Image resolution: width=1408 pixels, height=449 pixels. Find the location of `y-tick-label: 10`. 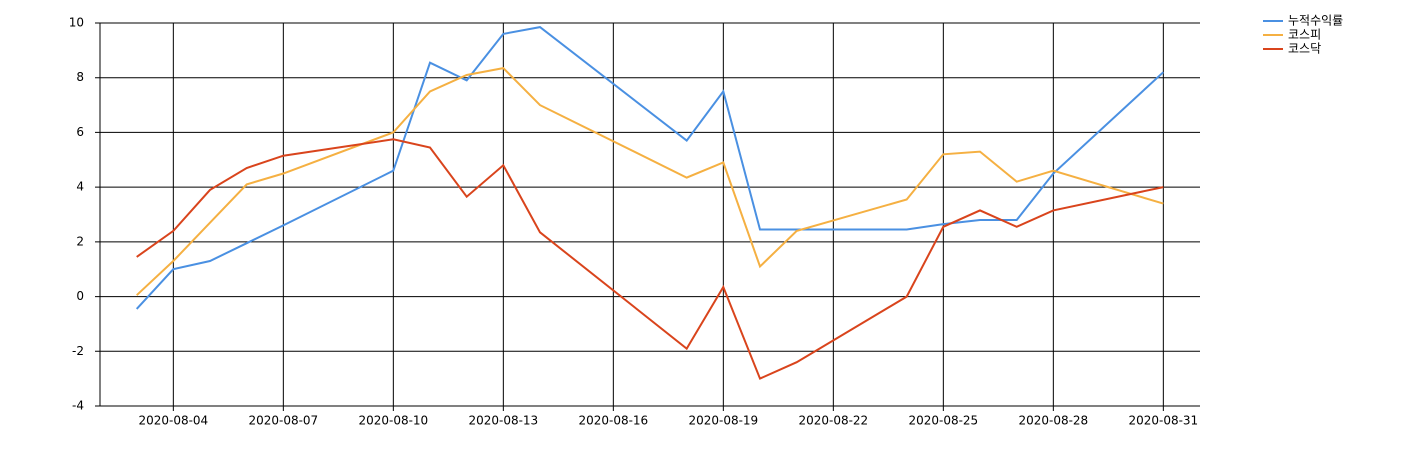

y-tick-label: 10 is located at coordinates (76, 23).